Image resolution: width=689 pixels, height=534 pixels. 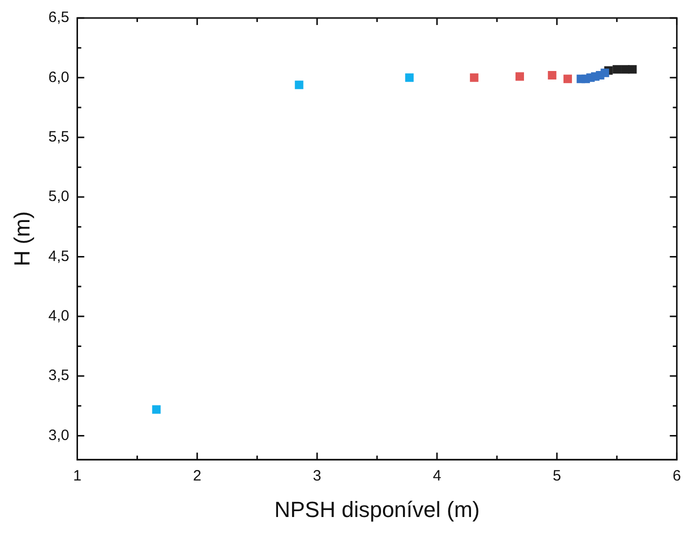 I want to click on x-tick-label: 2, so click(x=197, y=476).